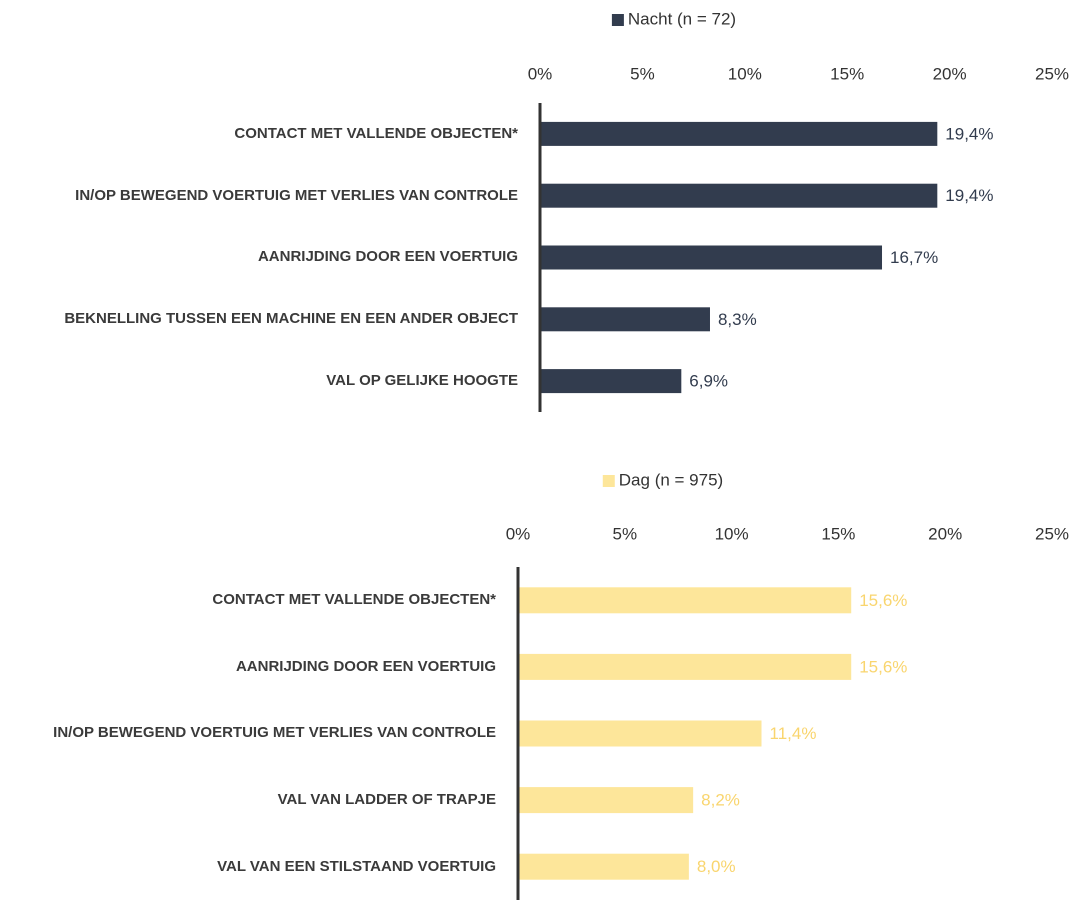  I want to click on category-label: VAL VAN LADDER OF TRAPJE, so click(386, 800).